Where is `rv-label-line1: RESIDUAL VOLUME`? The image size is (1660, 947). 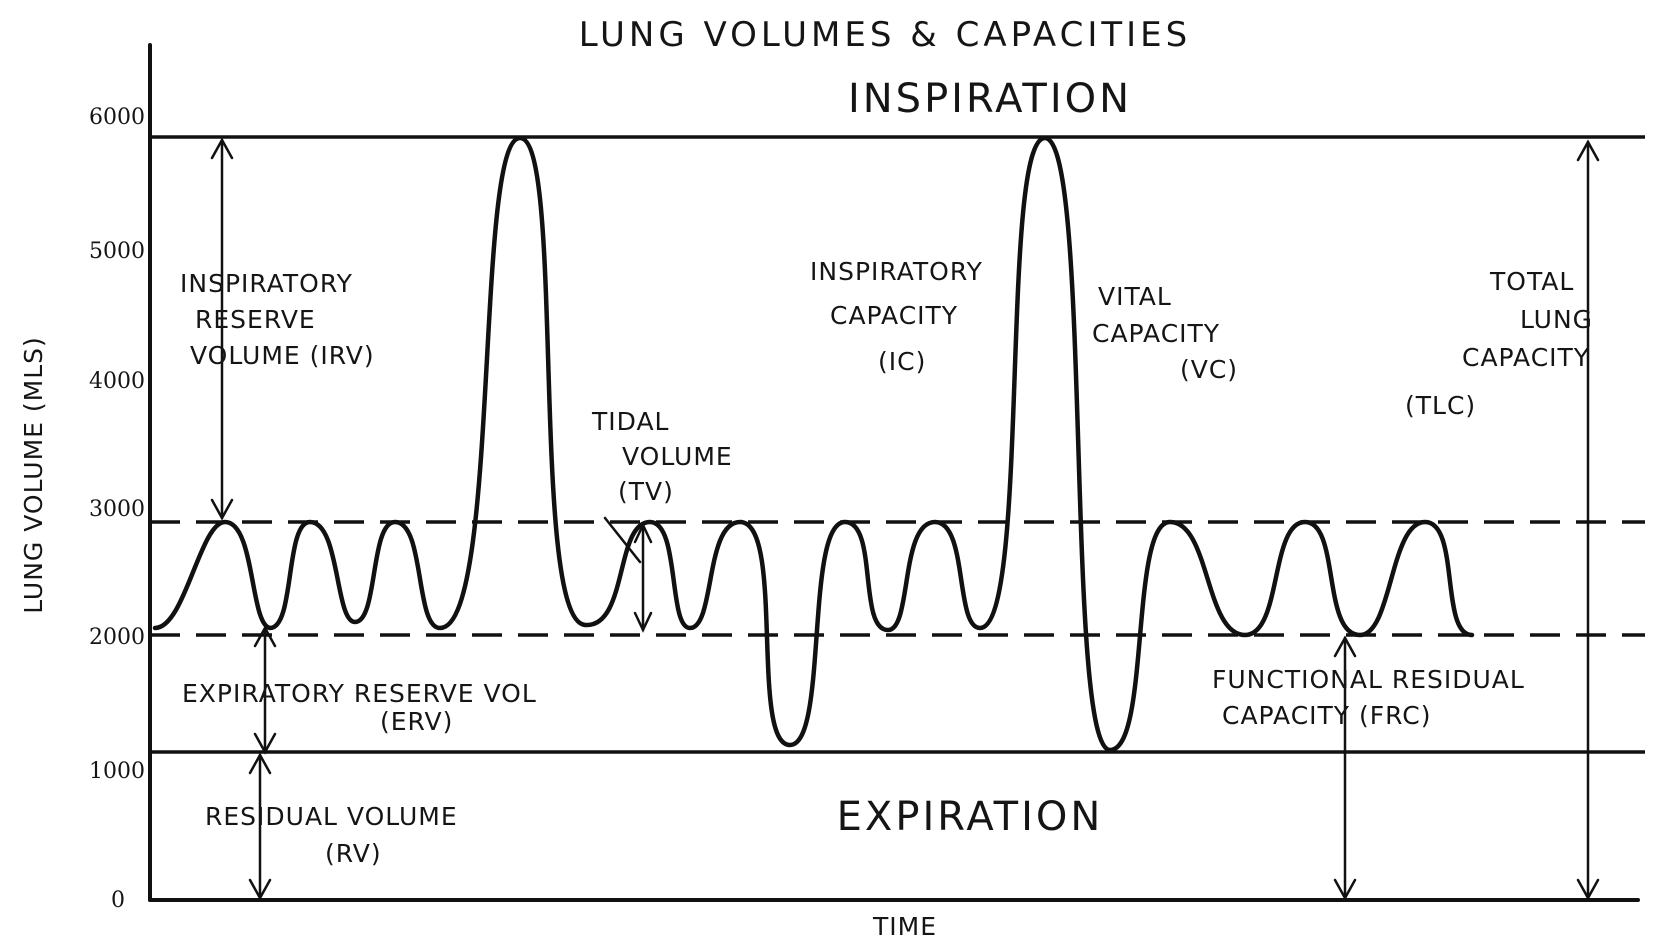
rv-label-line1: RESIDUAL VOLUME is located at coordinates (331, 816).